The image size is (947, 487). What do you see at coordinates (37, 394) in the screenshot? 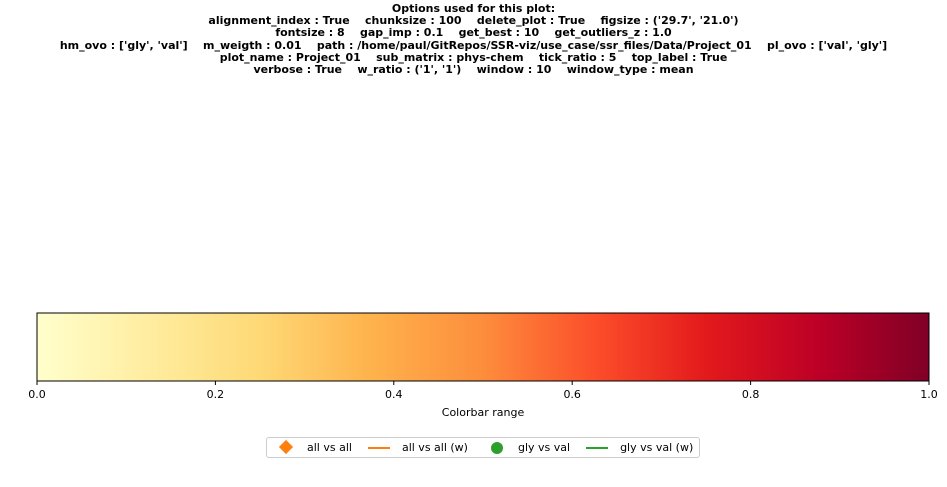
I see `tick-label: 0.0` at bounding box center [37, 394].